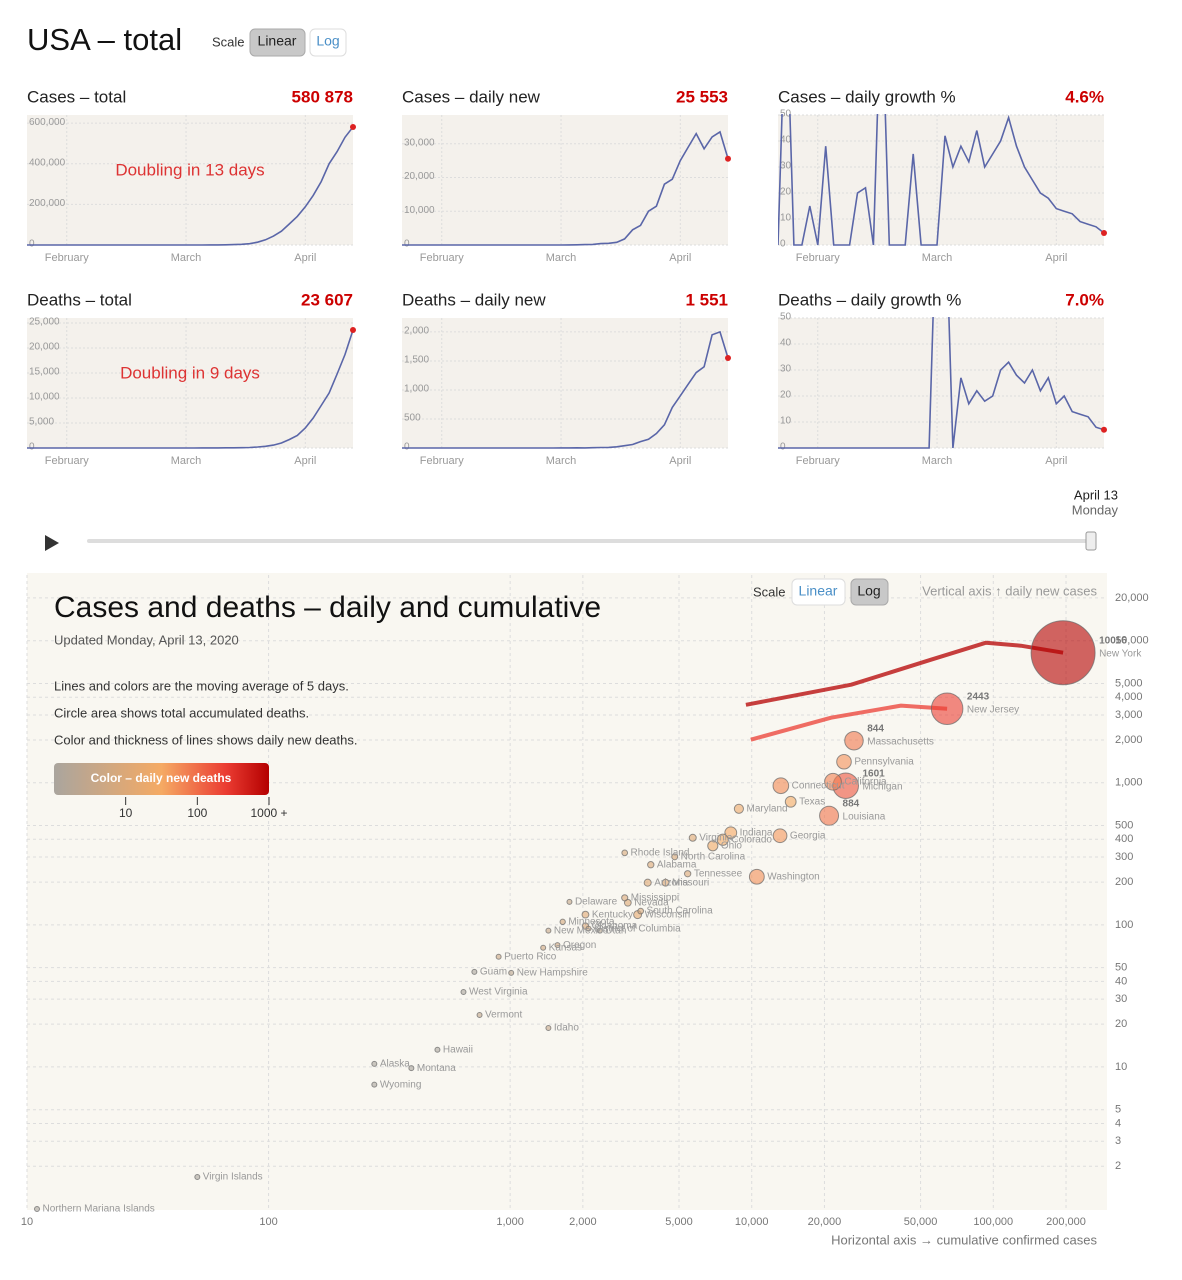 The width and height of the screenshot is (1182, 1280). What do you see at coordinates (44, 372) in the screenshot?
I see `y-tick-label: 15,000` at bounding box center [44, 372].